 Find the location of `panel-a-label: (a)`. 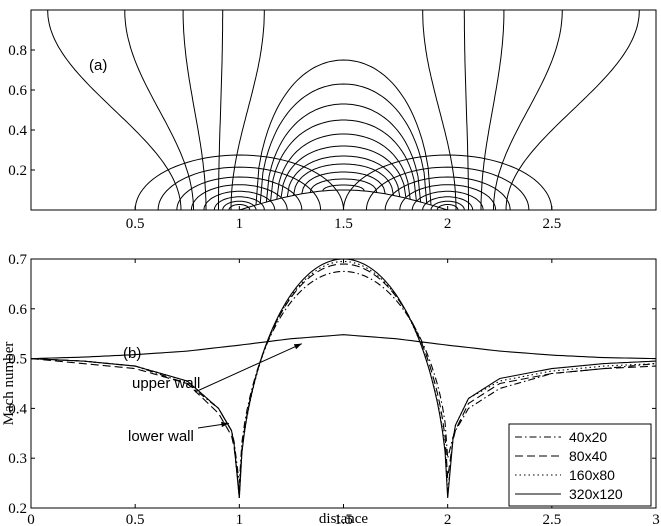

panel-a-label: (a) is located at coordinates (98, 65).